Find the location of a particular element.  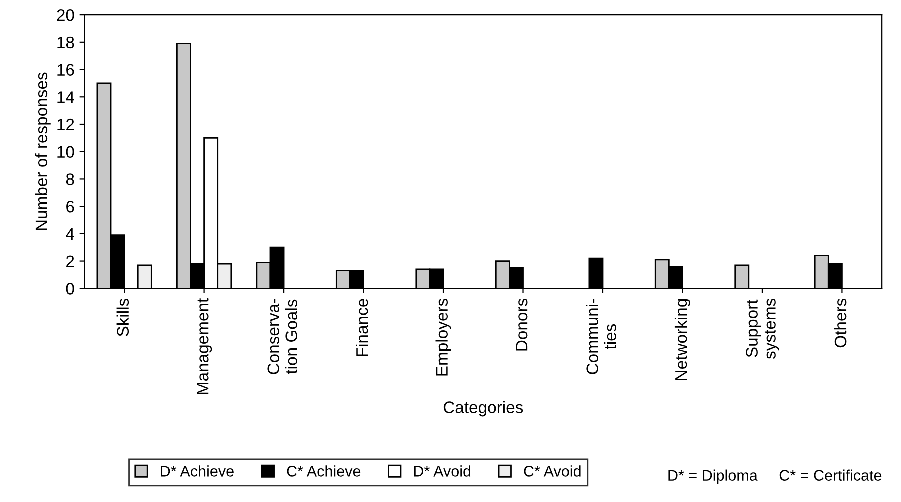

legend-label: D* Achieve is located at coordinates (197, 471).